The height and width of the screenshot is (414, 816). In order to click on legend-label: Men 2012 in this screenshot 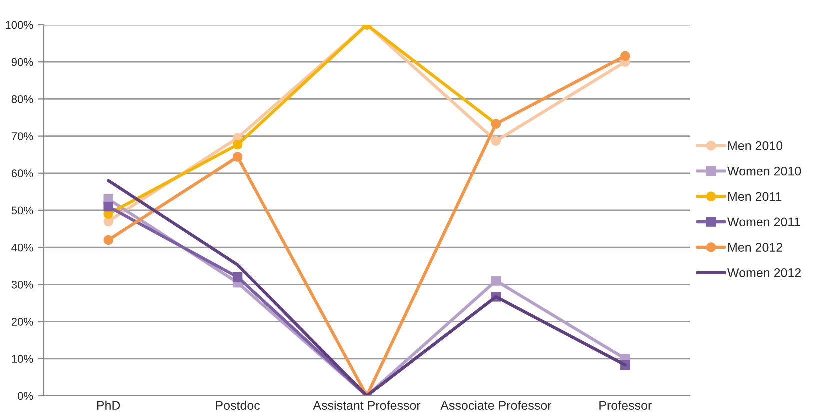, I will do `click(755, 247)`.